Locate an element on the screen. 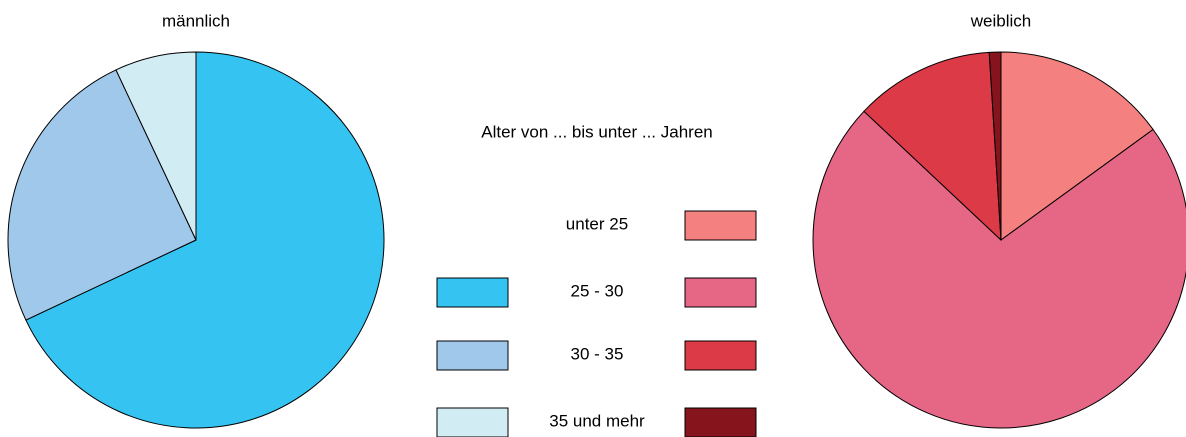 Image resolution: width=1186 pixels, height=437 pixels. pie-title: männlich is located at coordinates (196, 20).